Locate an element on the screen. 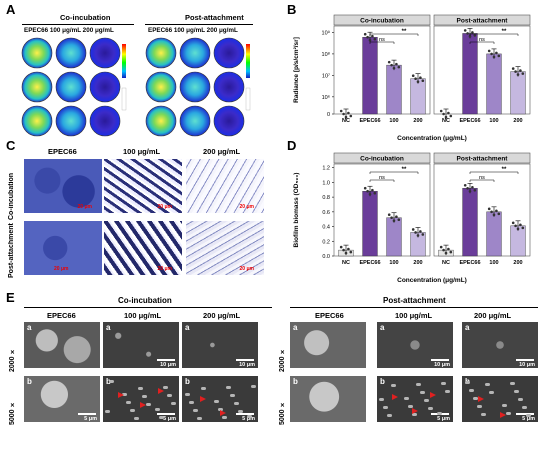 The image size is (550, 453). y-tick-label: 10⁷ is located at coordinates (326, 75).